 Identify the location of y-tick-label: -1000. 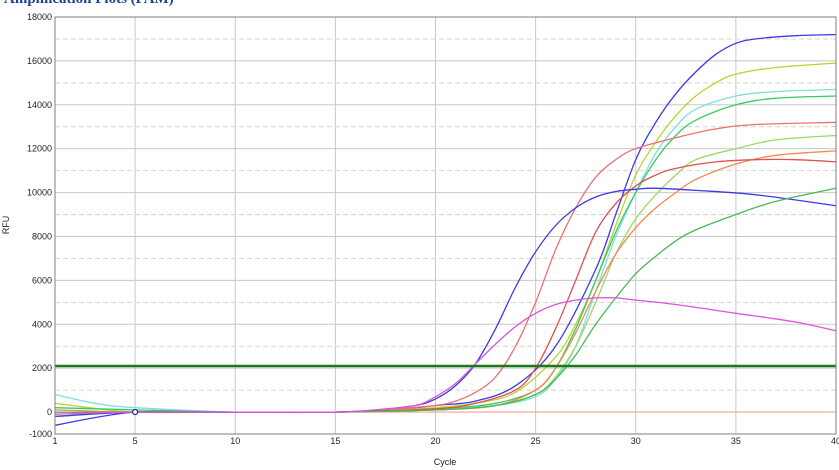
(40, 434).